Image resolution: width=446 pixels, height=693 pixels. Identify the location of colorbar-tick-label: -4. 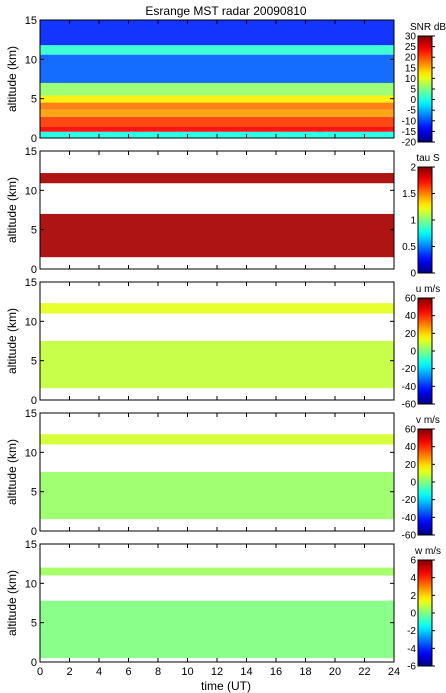
(411, 649).